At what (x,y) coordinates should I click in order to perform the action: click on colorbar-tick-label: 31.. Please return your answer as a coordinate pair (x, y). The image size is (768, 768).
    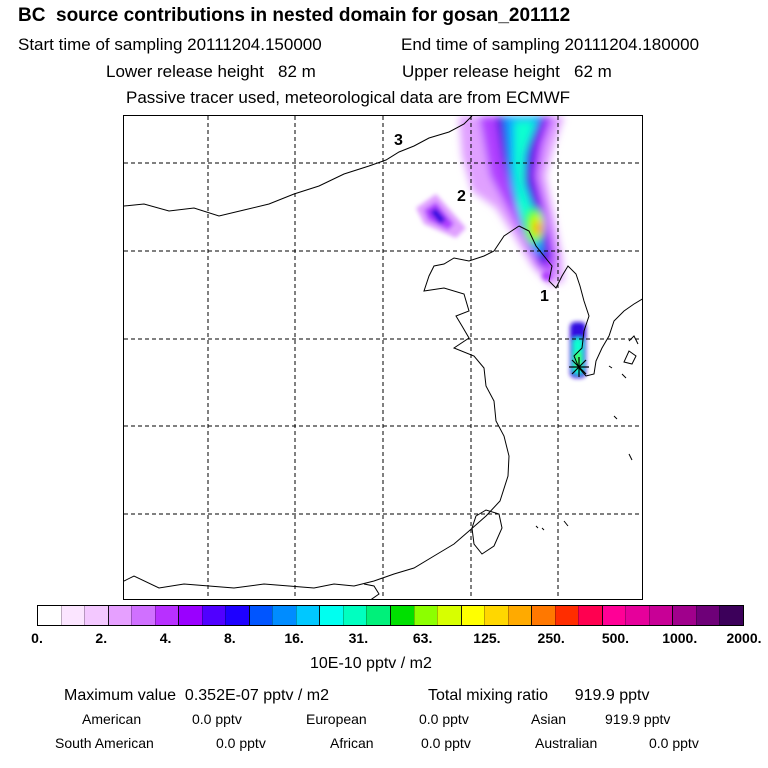
    Looking at the image, I should click on (358, 638).